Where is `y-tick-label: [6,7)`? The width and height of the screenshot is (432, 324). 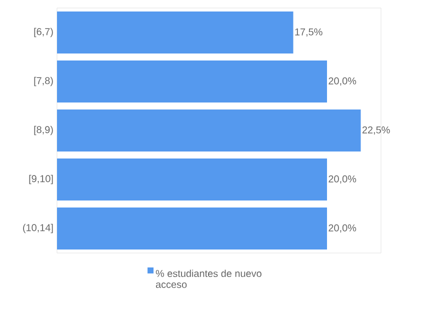 y-tick-label: [6,7) is located at coordinates (43, 33).